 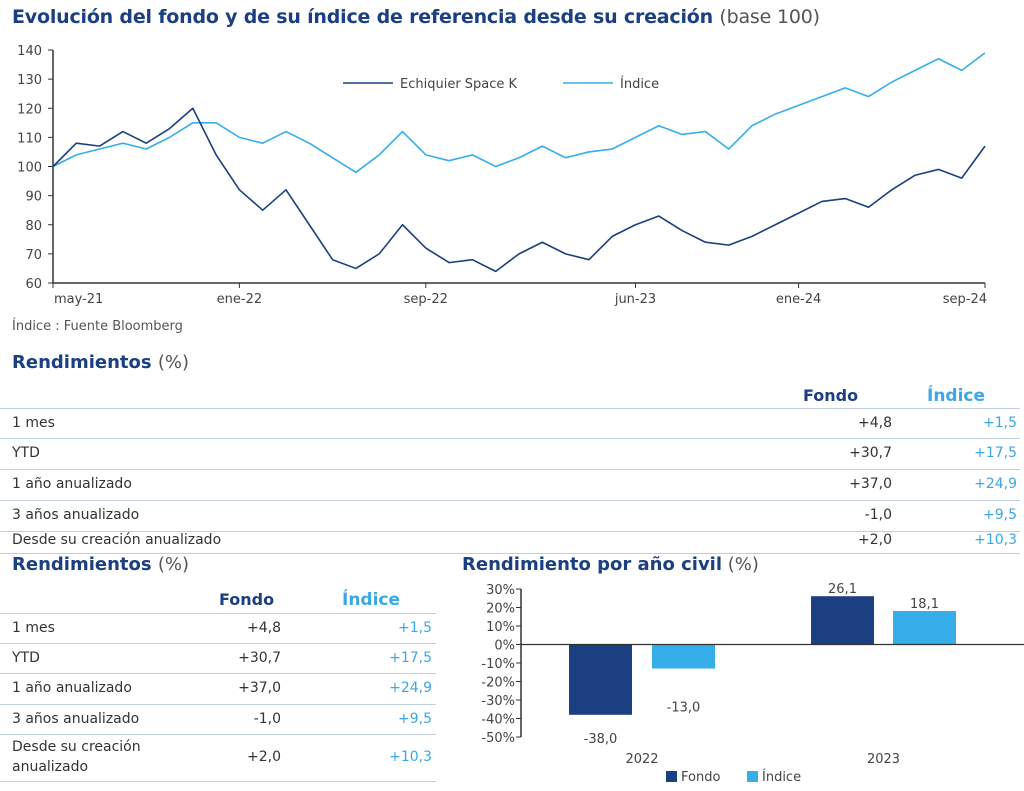 What do you see at coordinates (600, 679) in the screenshot?
I see `bar-fondo-2022` at bounding box center [600, 679].